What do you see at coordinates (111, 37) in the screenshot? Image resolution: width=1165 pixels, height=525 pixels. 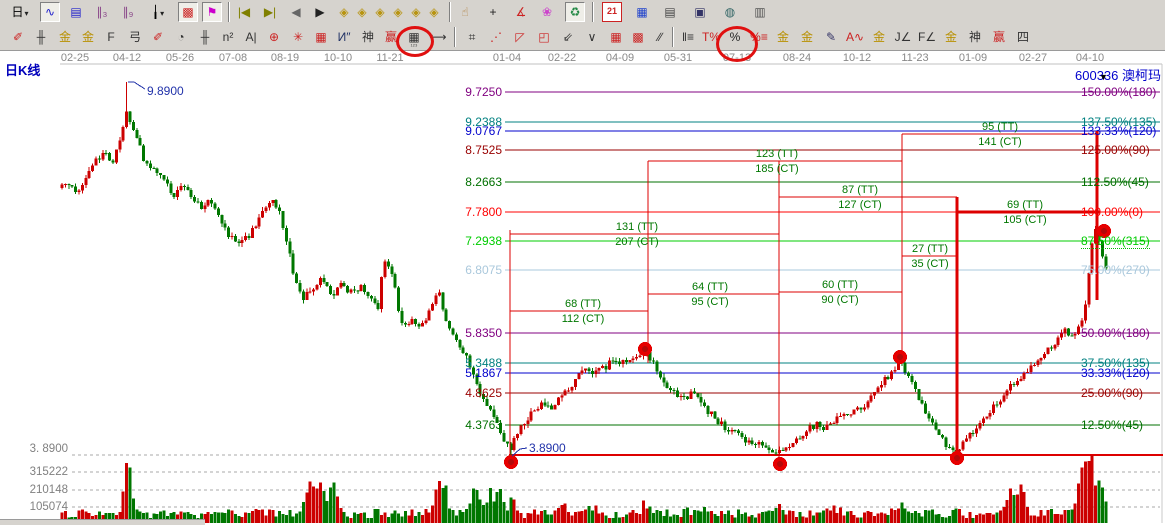 I see `f-grid-tool: F` at bounding box center [111, 37].